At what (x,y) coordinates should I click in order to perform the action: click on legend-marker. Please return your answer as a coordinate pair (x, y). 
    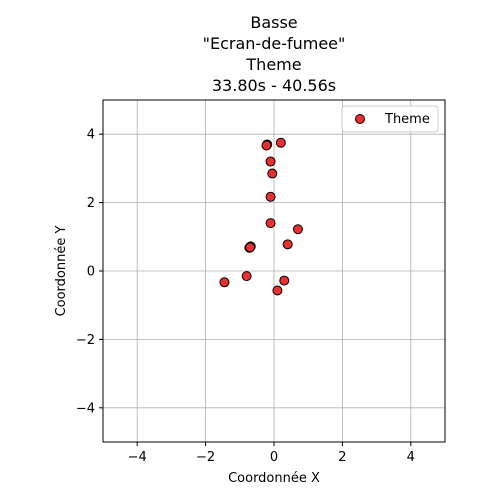
    Looking at the image, I should click on (360, 119).